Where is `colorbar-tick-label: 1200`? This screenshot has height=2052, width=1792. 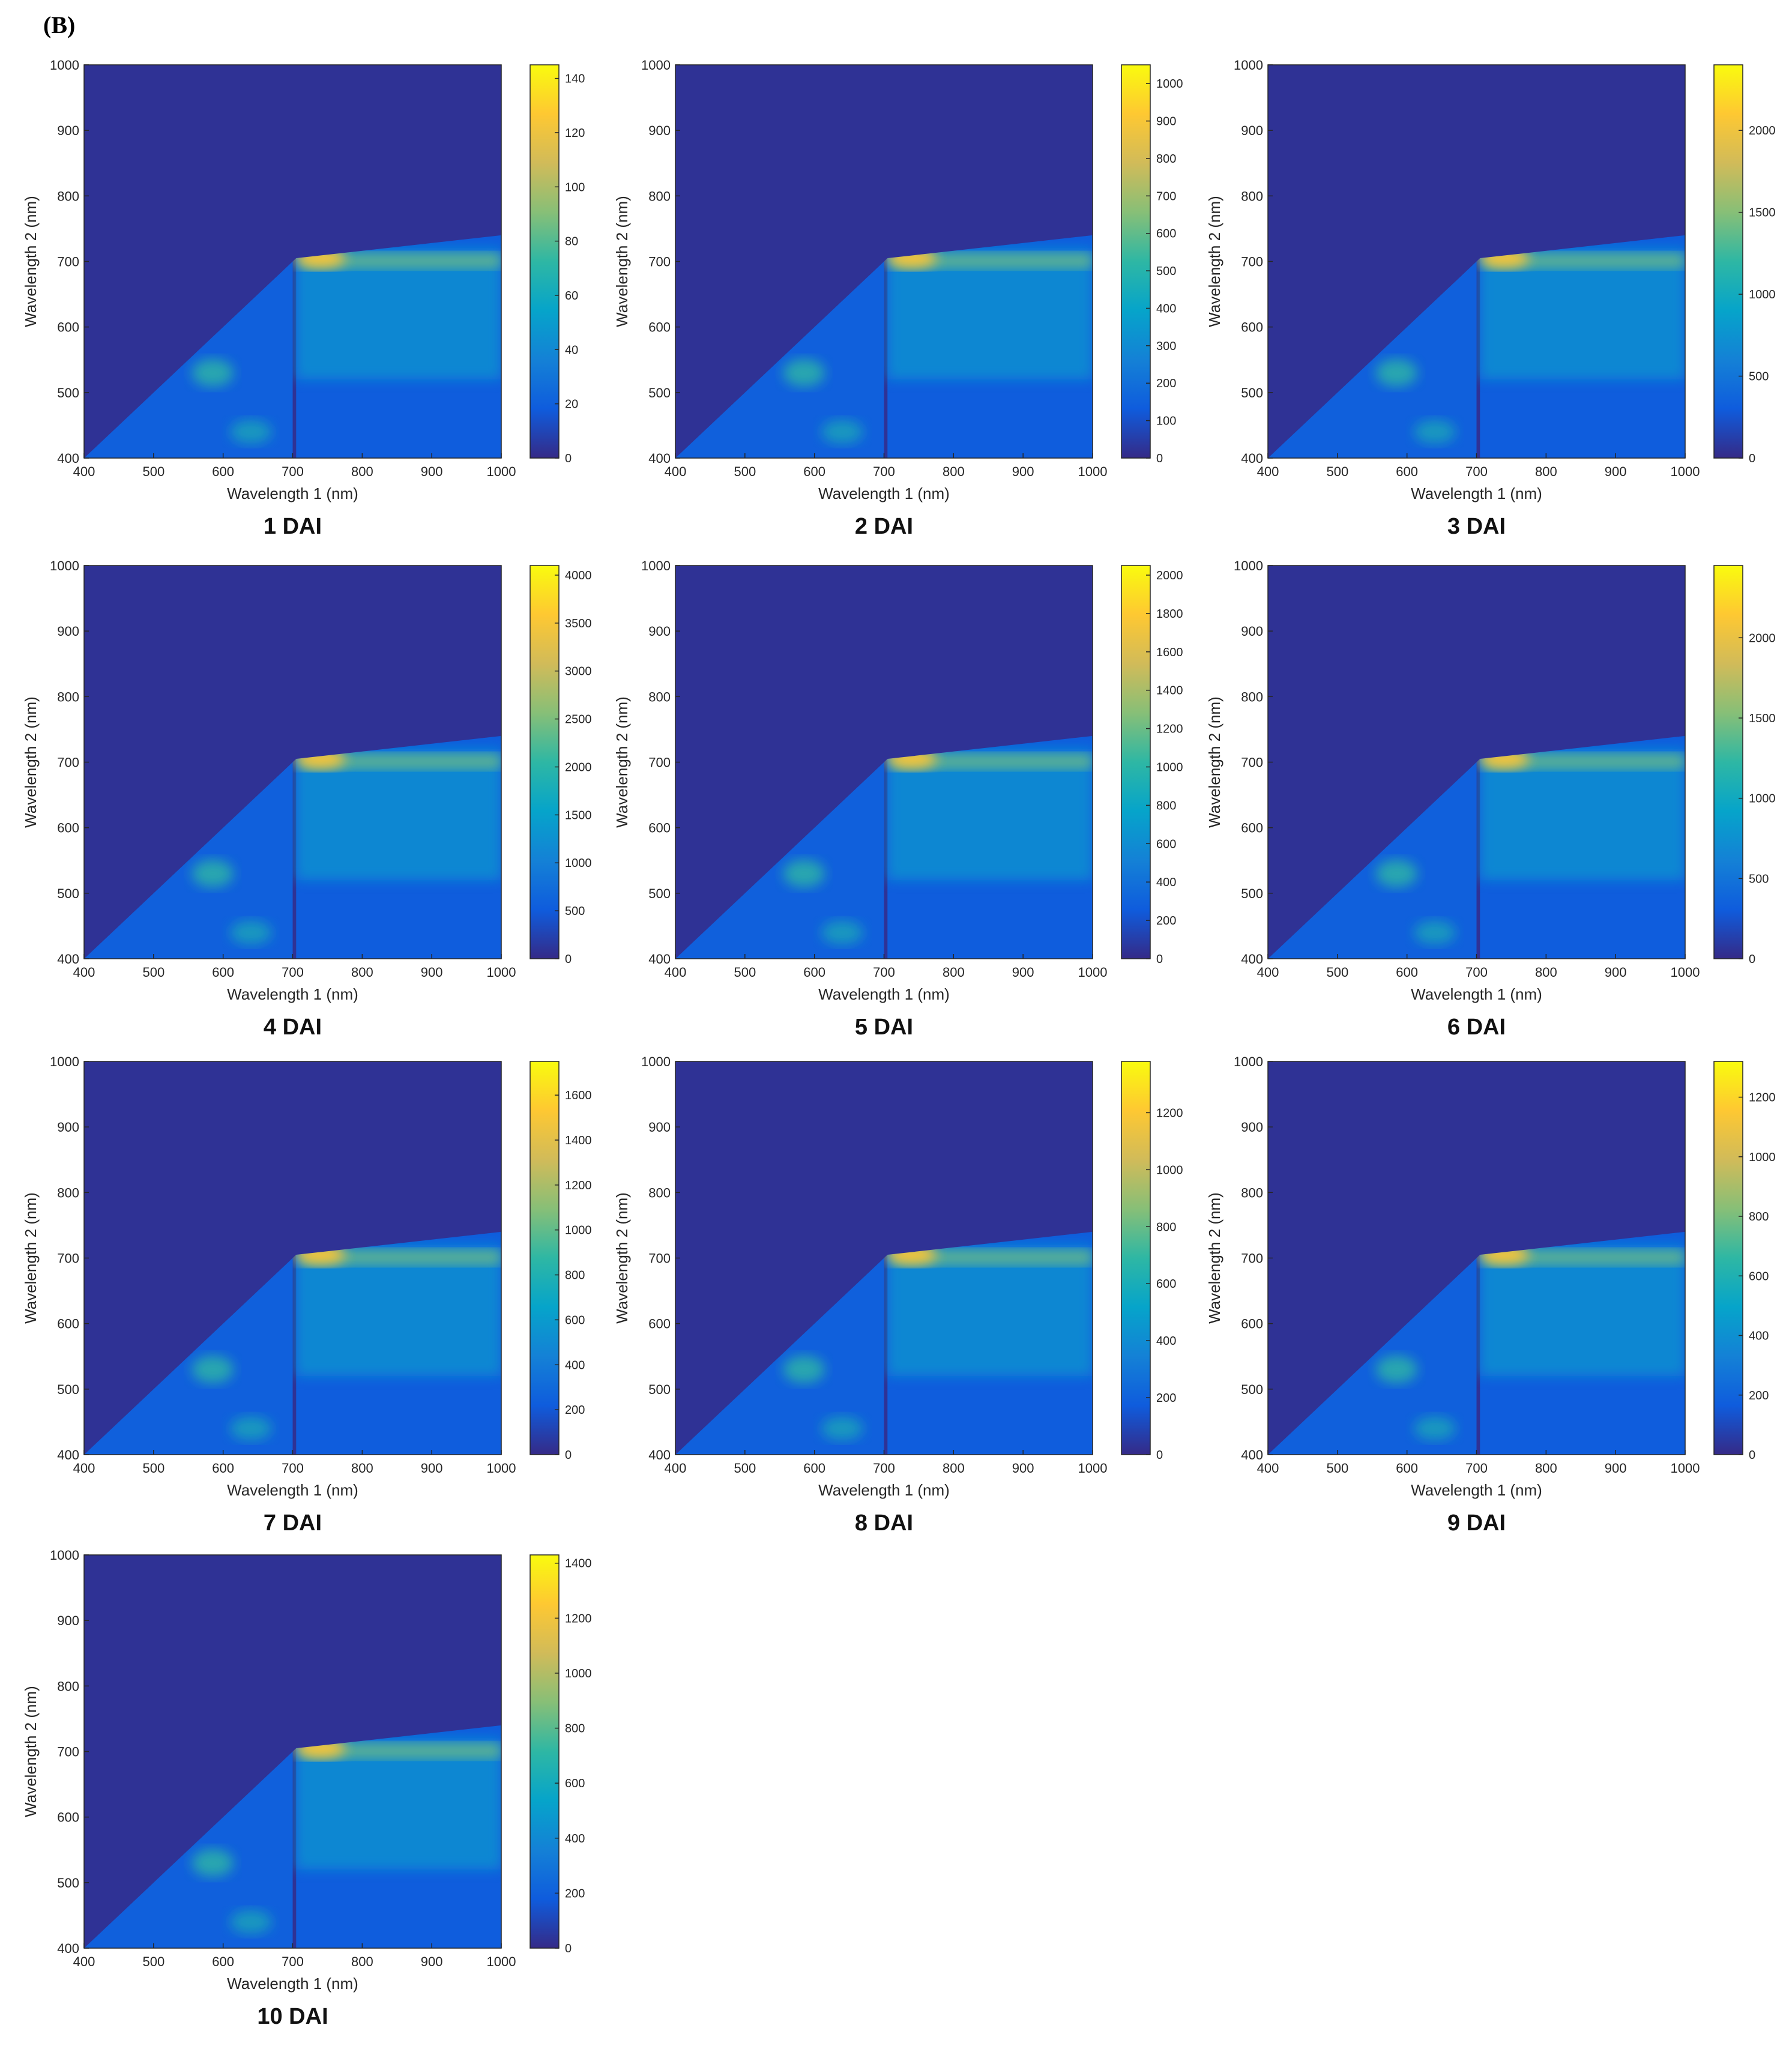 colorbar-tick-label: 1200 is located at coordinates (578, 1185).